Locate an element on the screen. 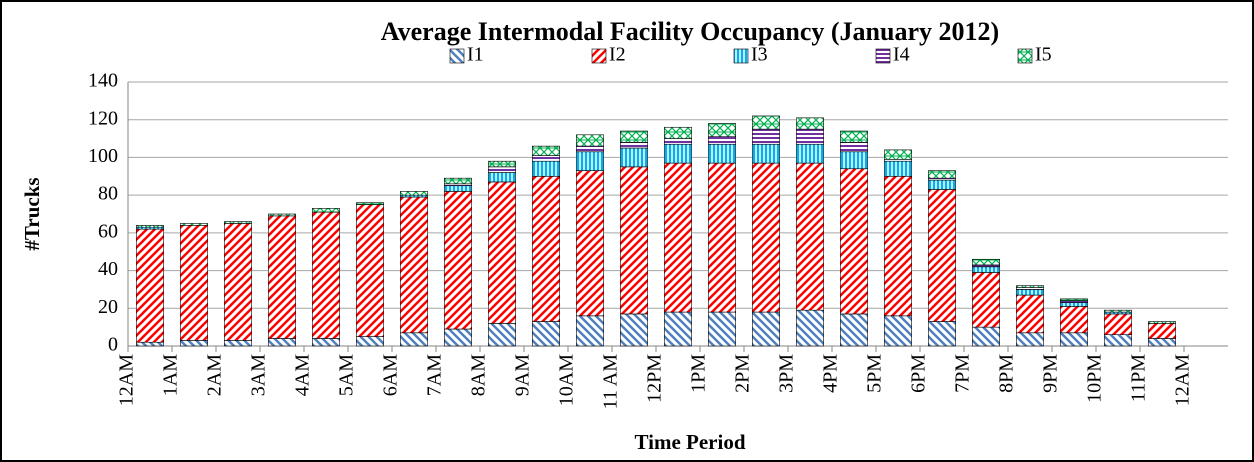 The height and width of the screenshot is (462, 1254). x-axis-title: Time Period is located at coordinates (689, 442).